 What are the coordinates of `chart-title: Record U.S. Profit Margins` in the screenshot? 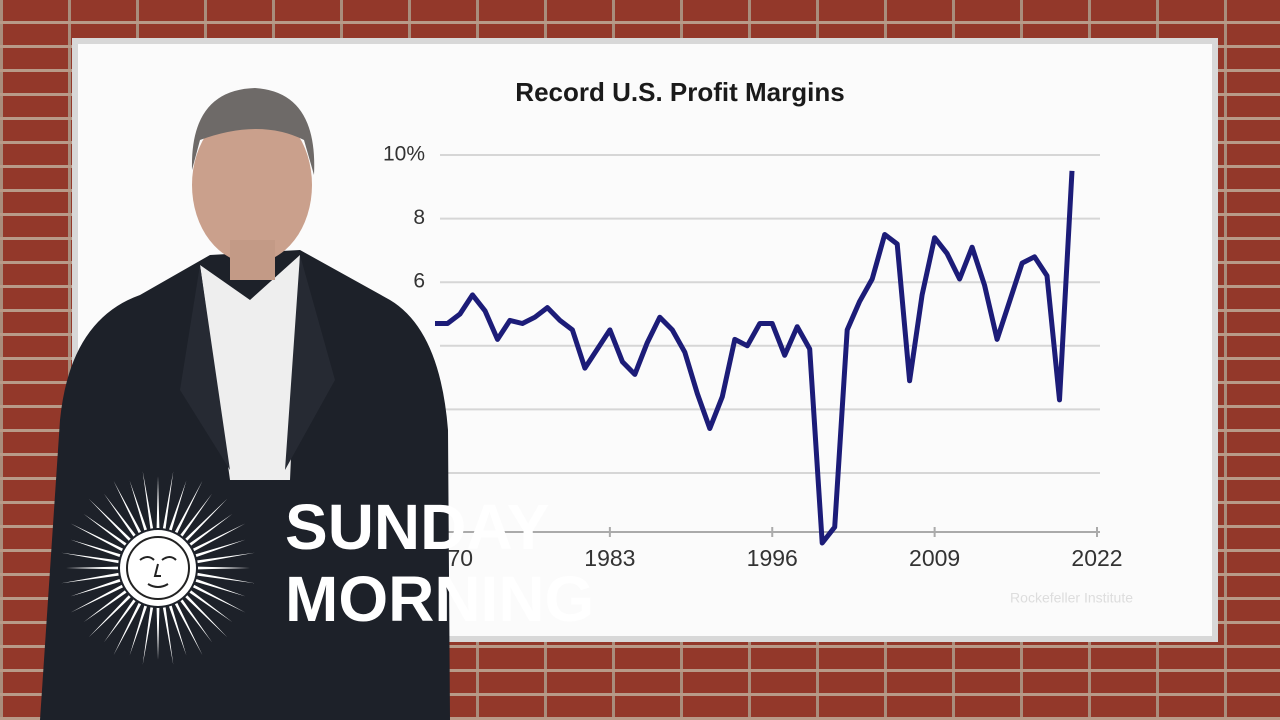 It's located at (679, 92).